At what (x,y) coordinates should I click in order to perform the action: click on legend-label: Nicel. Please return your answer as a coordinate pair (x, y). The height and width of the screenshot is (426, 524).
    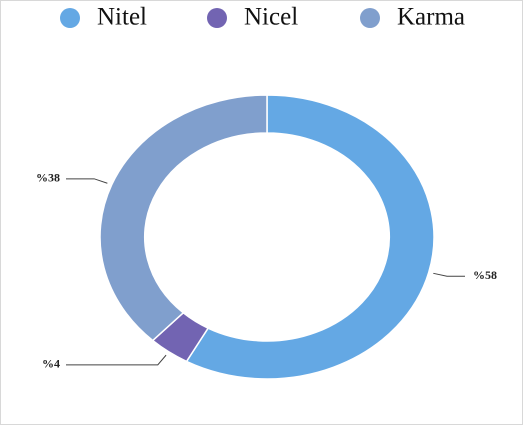
    Looking at the image, I should click on (271, 17).